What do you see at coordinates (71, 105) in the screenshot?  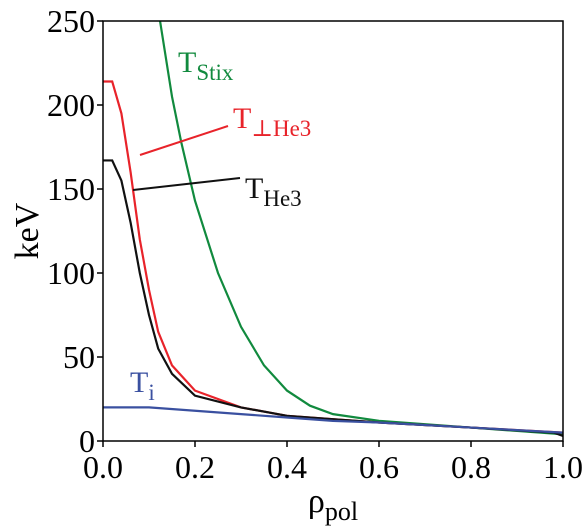 I see `y-tick-label: 200` at bounding box center [71, 105].